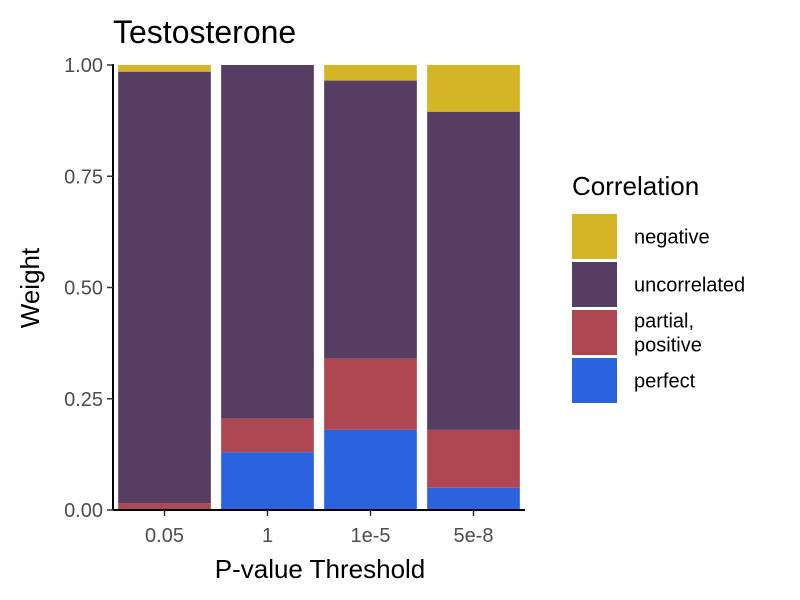 The image size is (800, 600). Describe the element at coordinates (83, 289) in the screenshot. I see `y-tick-label: 0.50` at that location.